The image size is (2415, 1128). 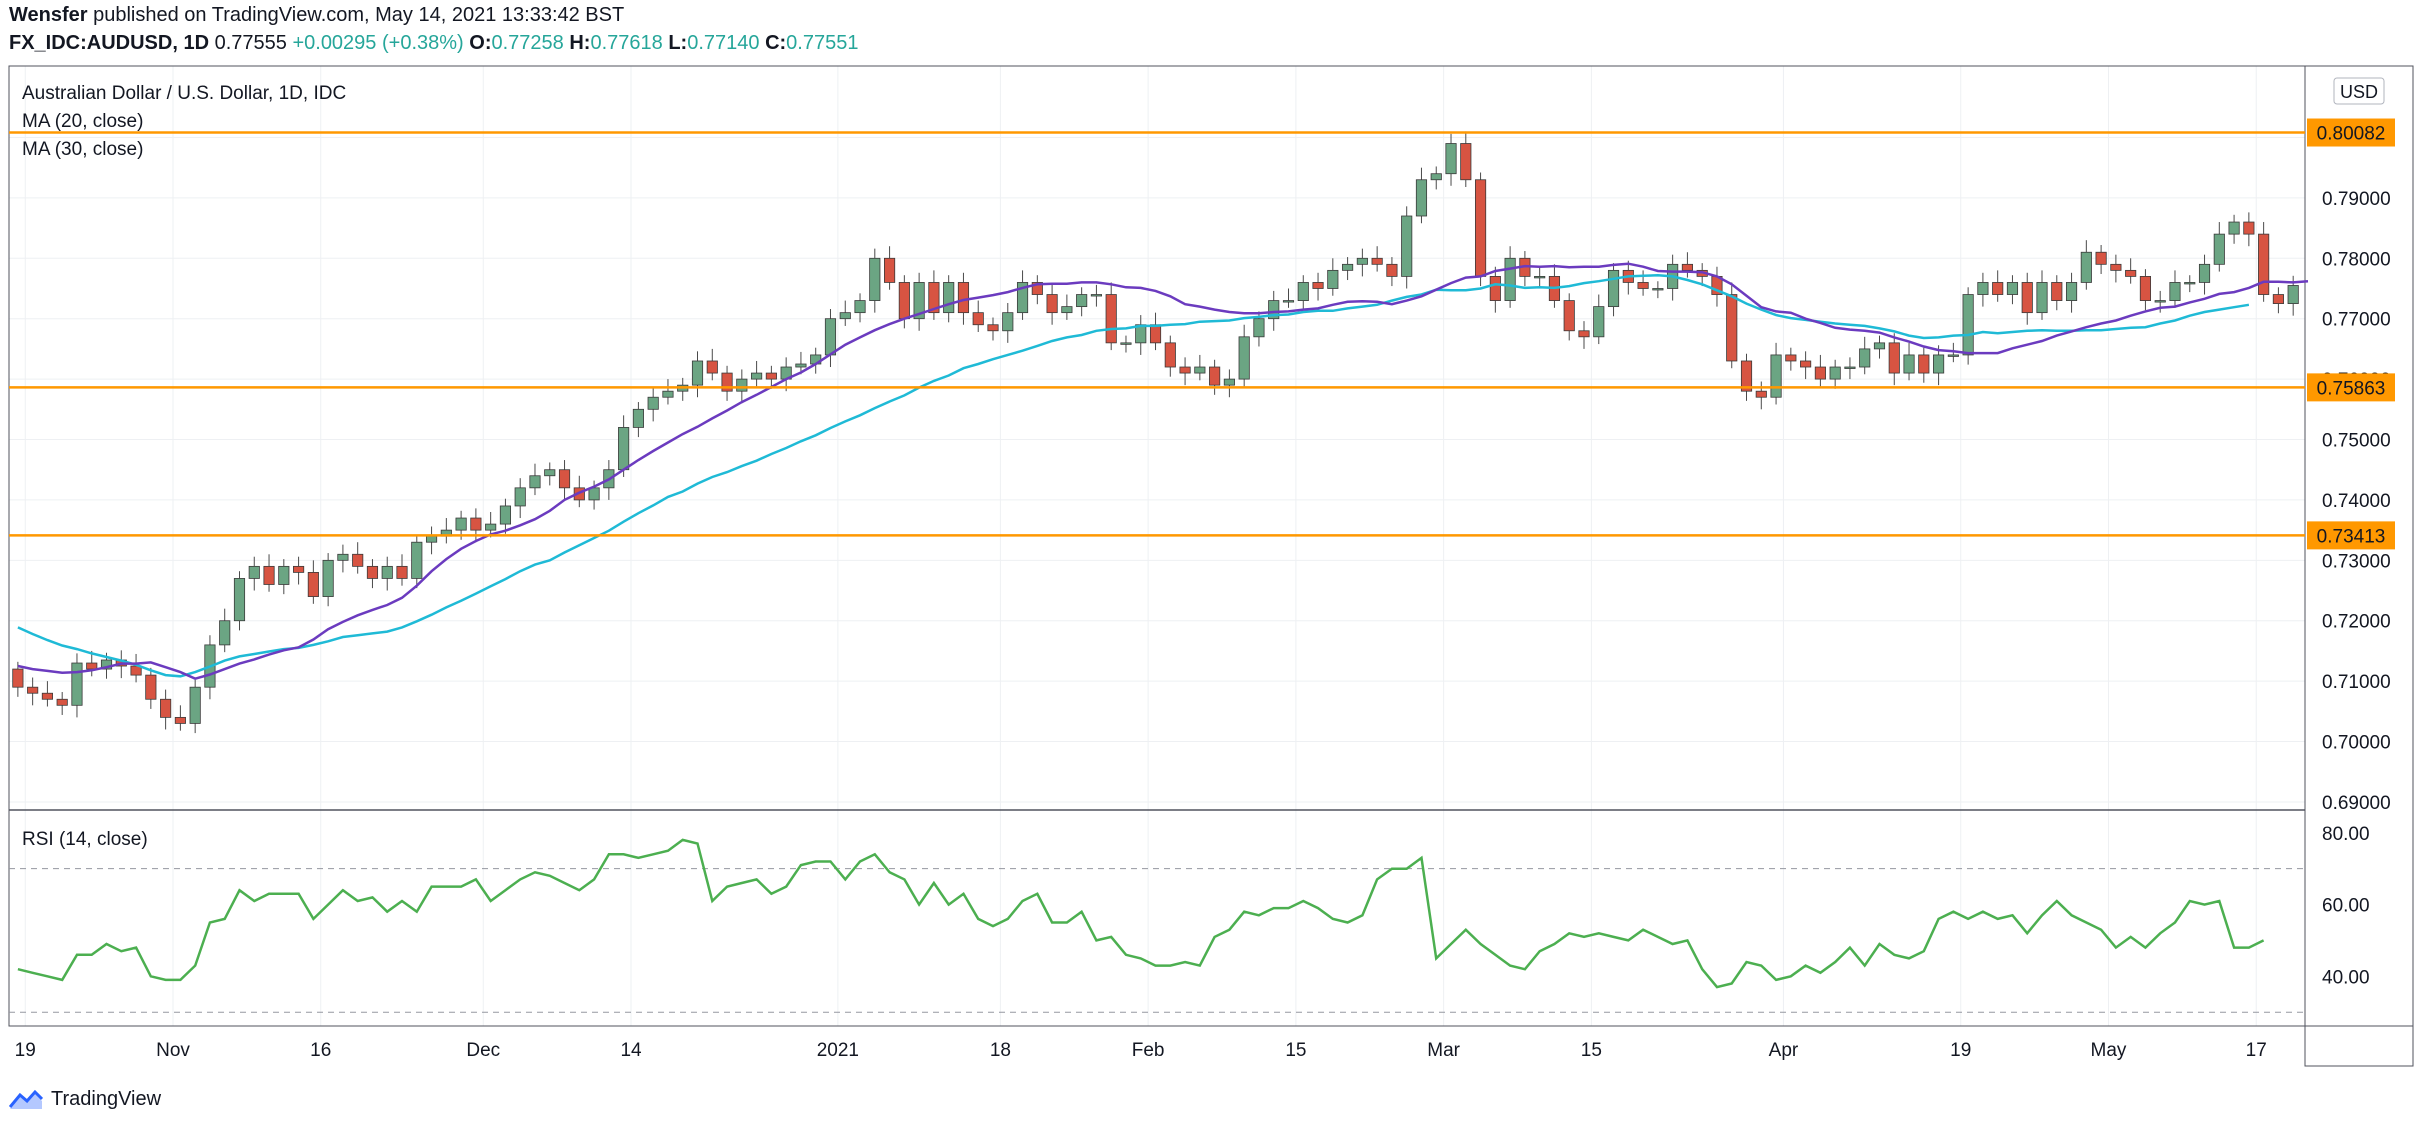 I want to click on rsi-line, so click(x=1141, y=913).